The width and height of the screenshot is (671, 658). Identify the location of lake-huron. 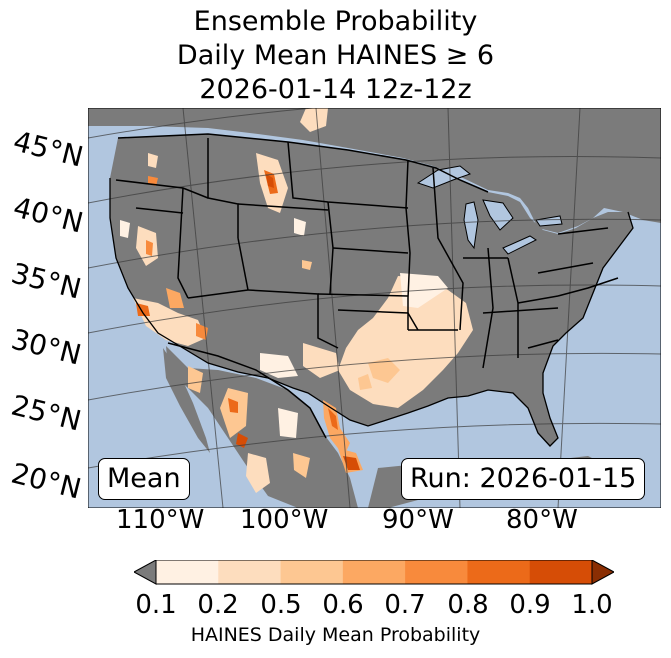
(498, 215).